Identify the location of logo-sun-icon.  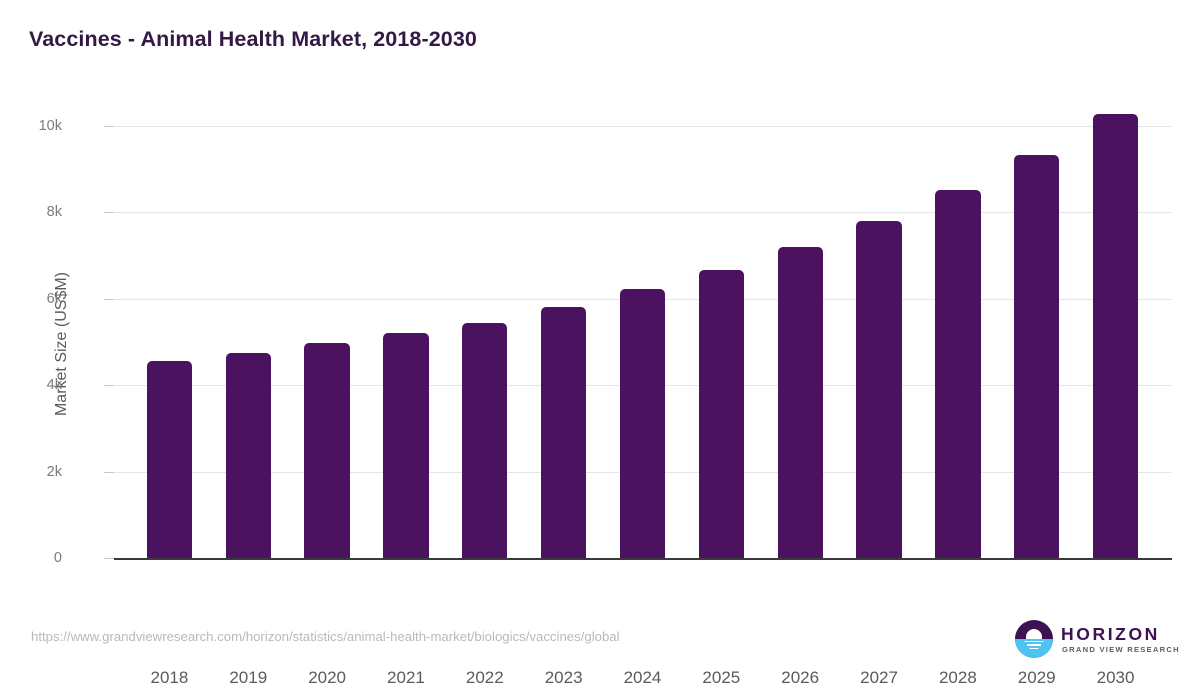
(1034, 634).